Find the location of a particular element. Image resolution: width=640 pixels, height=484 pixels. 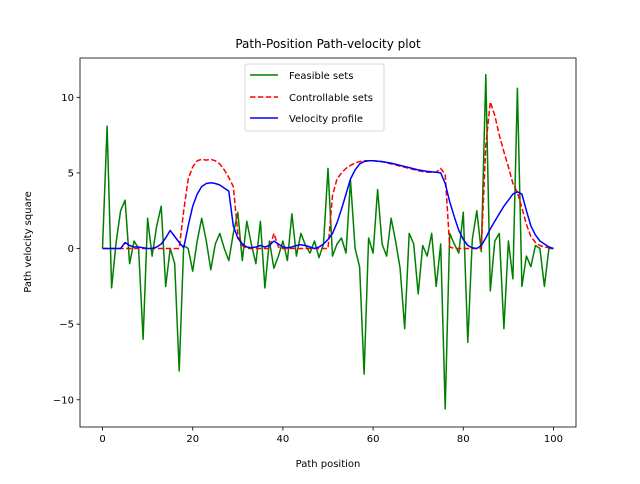

legend-label-velocity: Velocity profile is located at coordinates (326, 119).